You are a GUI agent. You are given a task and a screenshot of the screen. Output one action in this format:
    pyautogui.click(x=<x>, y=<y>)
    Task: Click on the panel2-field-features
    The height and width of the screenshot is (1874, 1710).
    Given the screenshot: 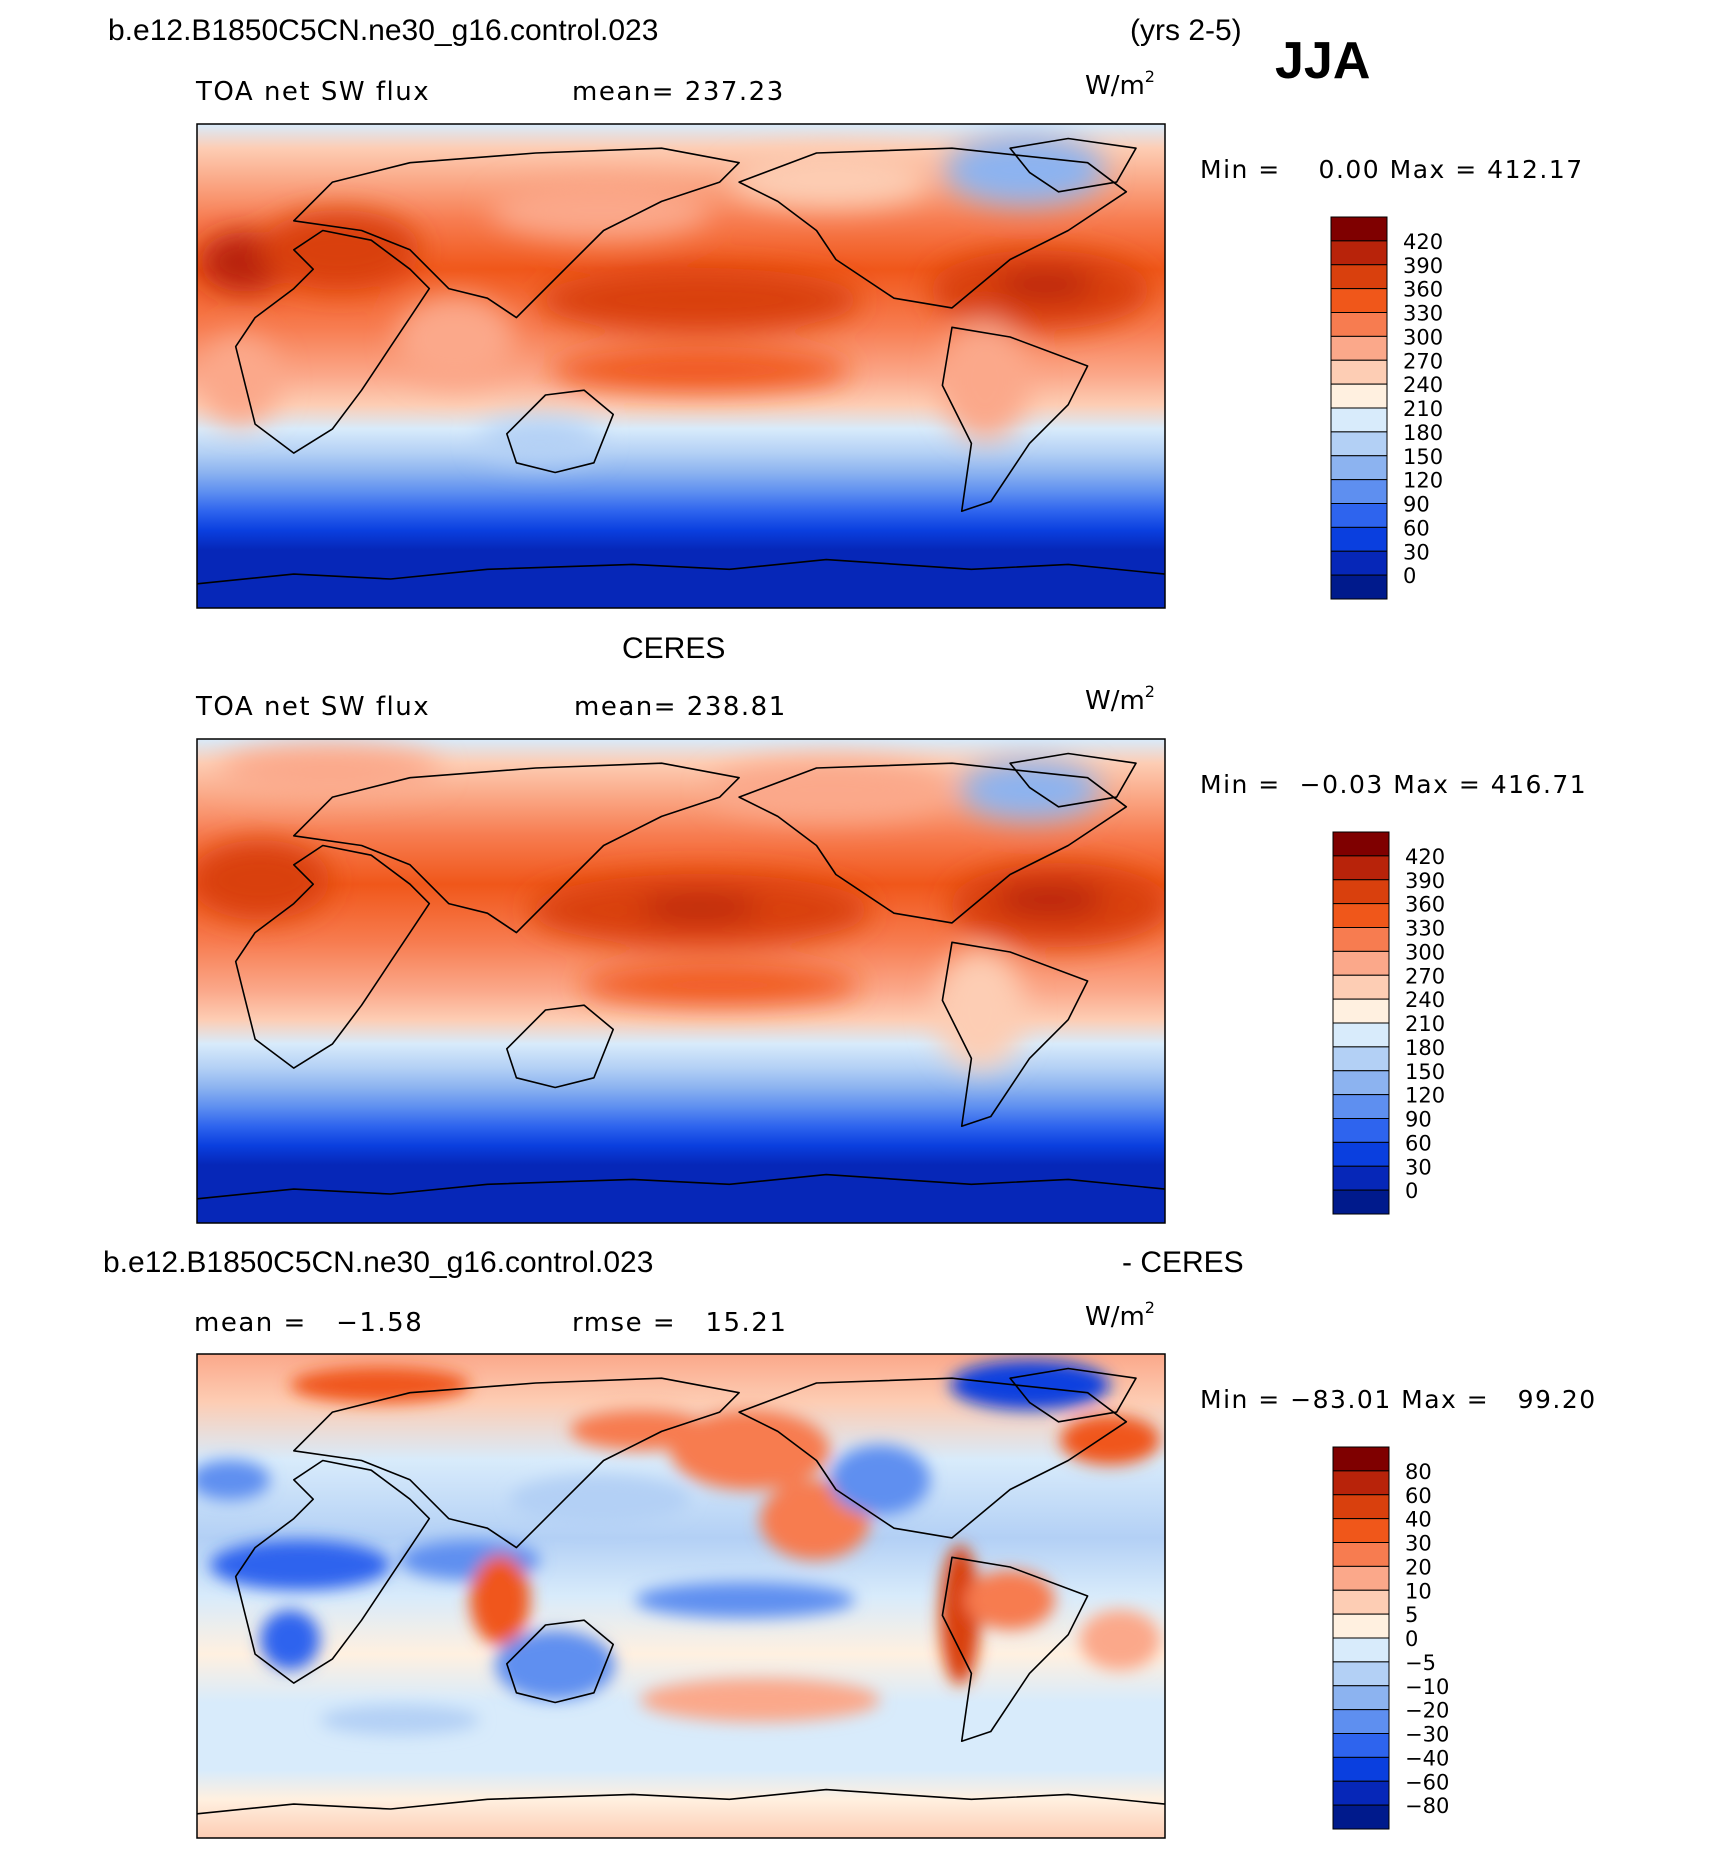 What is the action you would take?
    pyautogui.click(x=681, y=907)
    